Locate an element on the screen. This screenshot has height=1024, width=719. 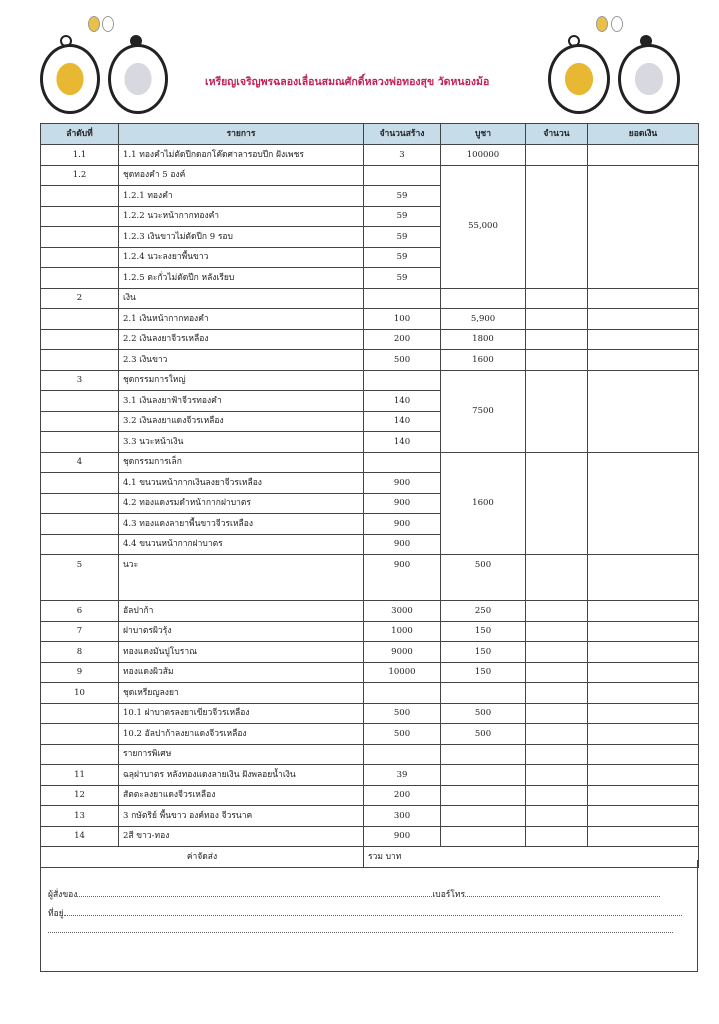
row-item: ชุดกรรมการใหญ่ is located at coordinates (241, 380).